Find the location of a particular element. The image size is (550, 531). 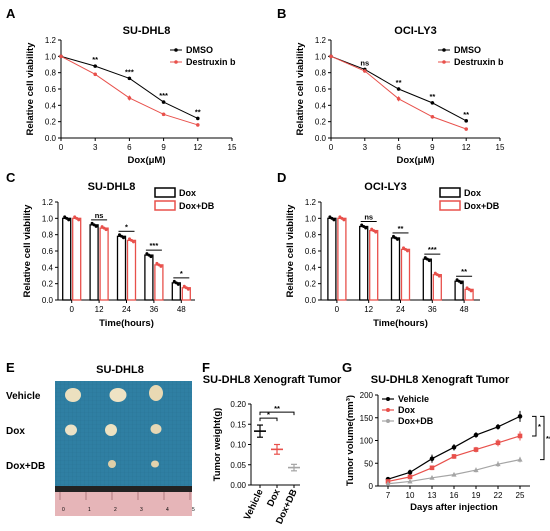

series-line-destruxin is located at coordinates (398, 92).